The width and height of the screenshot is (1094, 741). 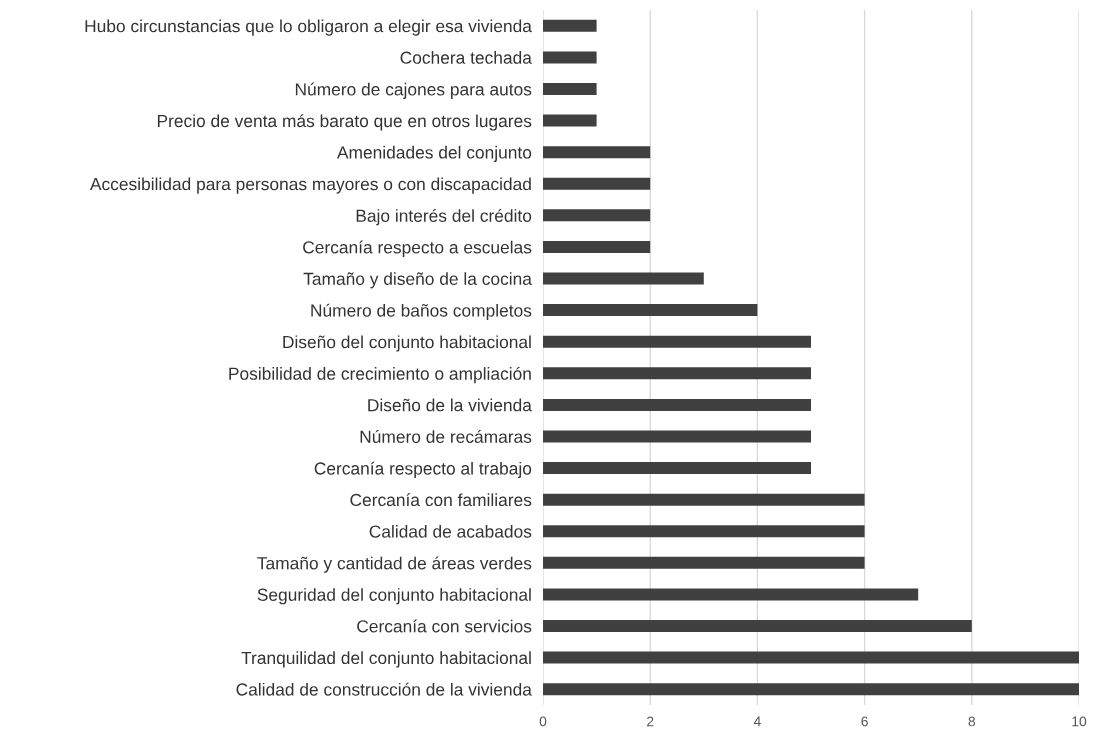 I want to click on x-tick-label: 2, so click(x=650, y=721).